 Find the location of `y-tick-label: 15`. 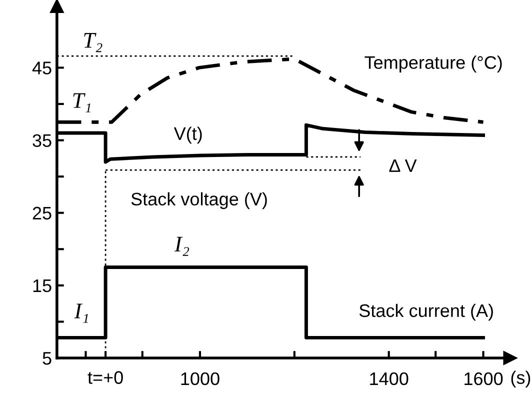

y-tick-label: 15 is located at coordinates (42, 286).